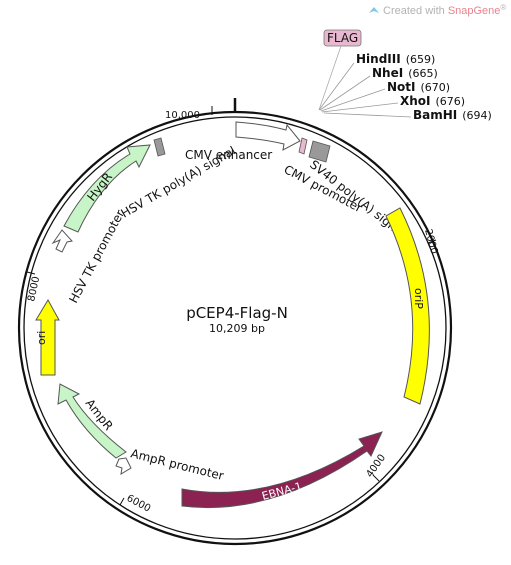  What do you see at coordinates (107, 188) in the screenshot?
I see `hygr-feature` at bounding box center [107, 188].